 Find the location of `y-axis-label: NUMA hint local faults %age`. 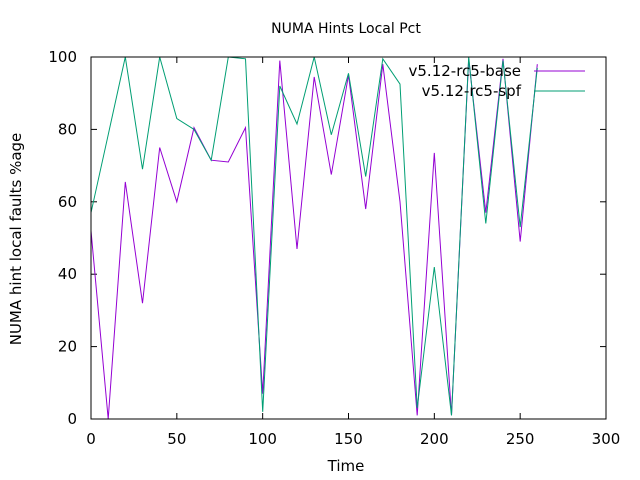

y-axis-label: NUMA hint local faults %age is located at coordinates (16, 239).